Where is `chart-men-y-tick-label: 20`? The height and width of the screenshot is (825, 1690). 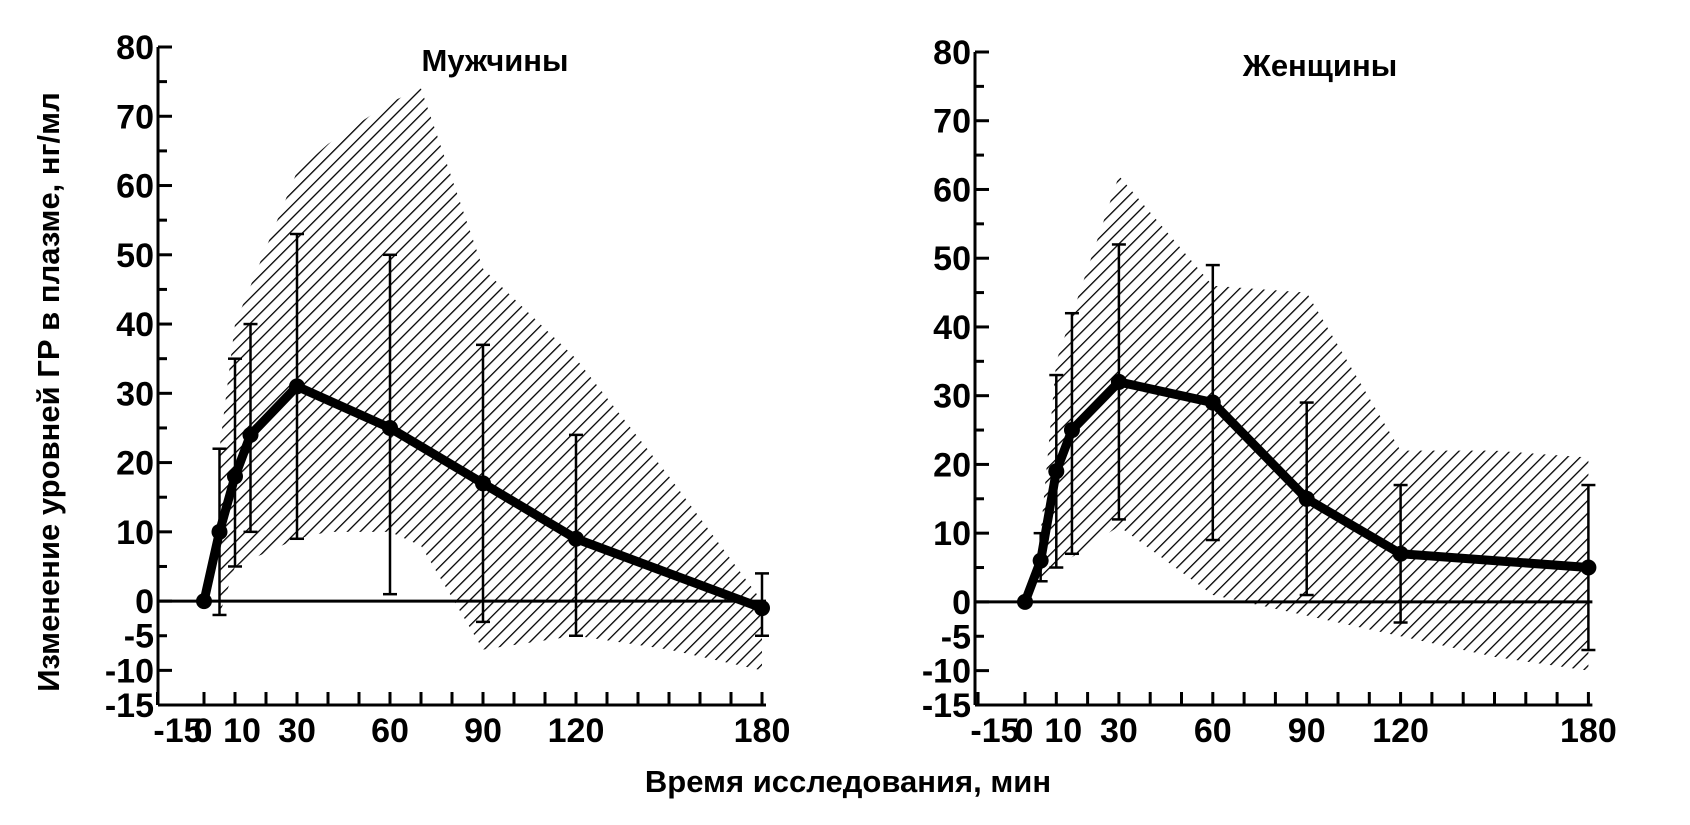
chart-men-y-tick-label: 20 is located at coordinates (135, 464).